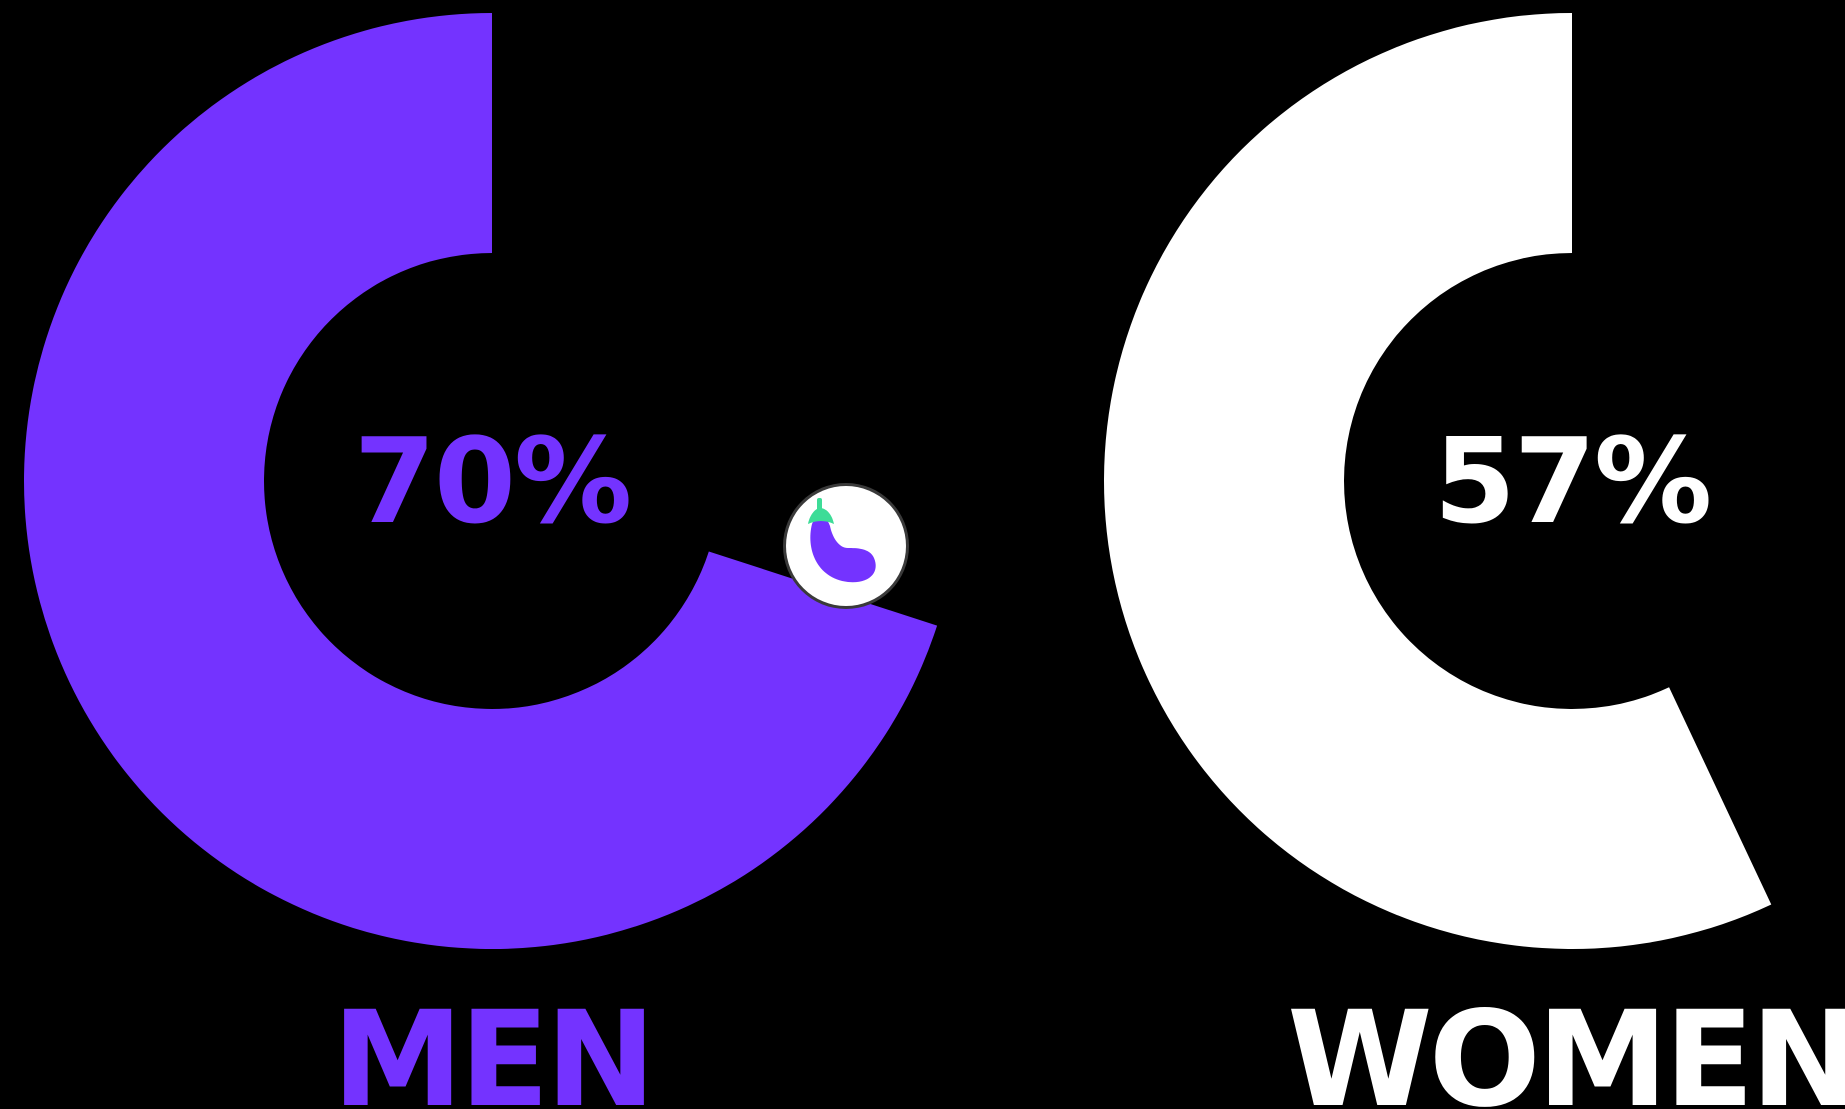  What do you see at coordinates (492, 481) in the screenshot?
I see `percent-label-men: 70%` at bounding box center [492, 481].